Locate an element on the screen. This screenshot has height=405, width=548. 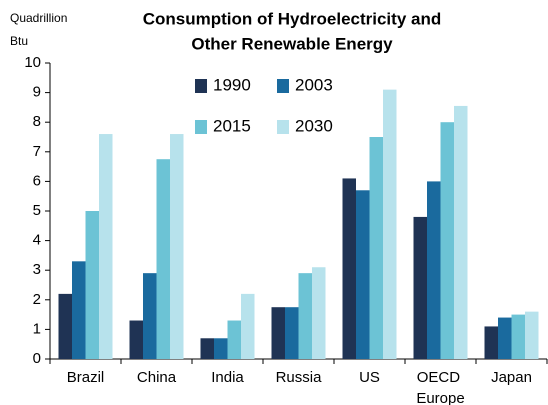
y-tick-label: 8 is located at coordinates (37, 121).